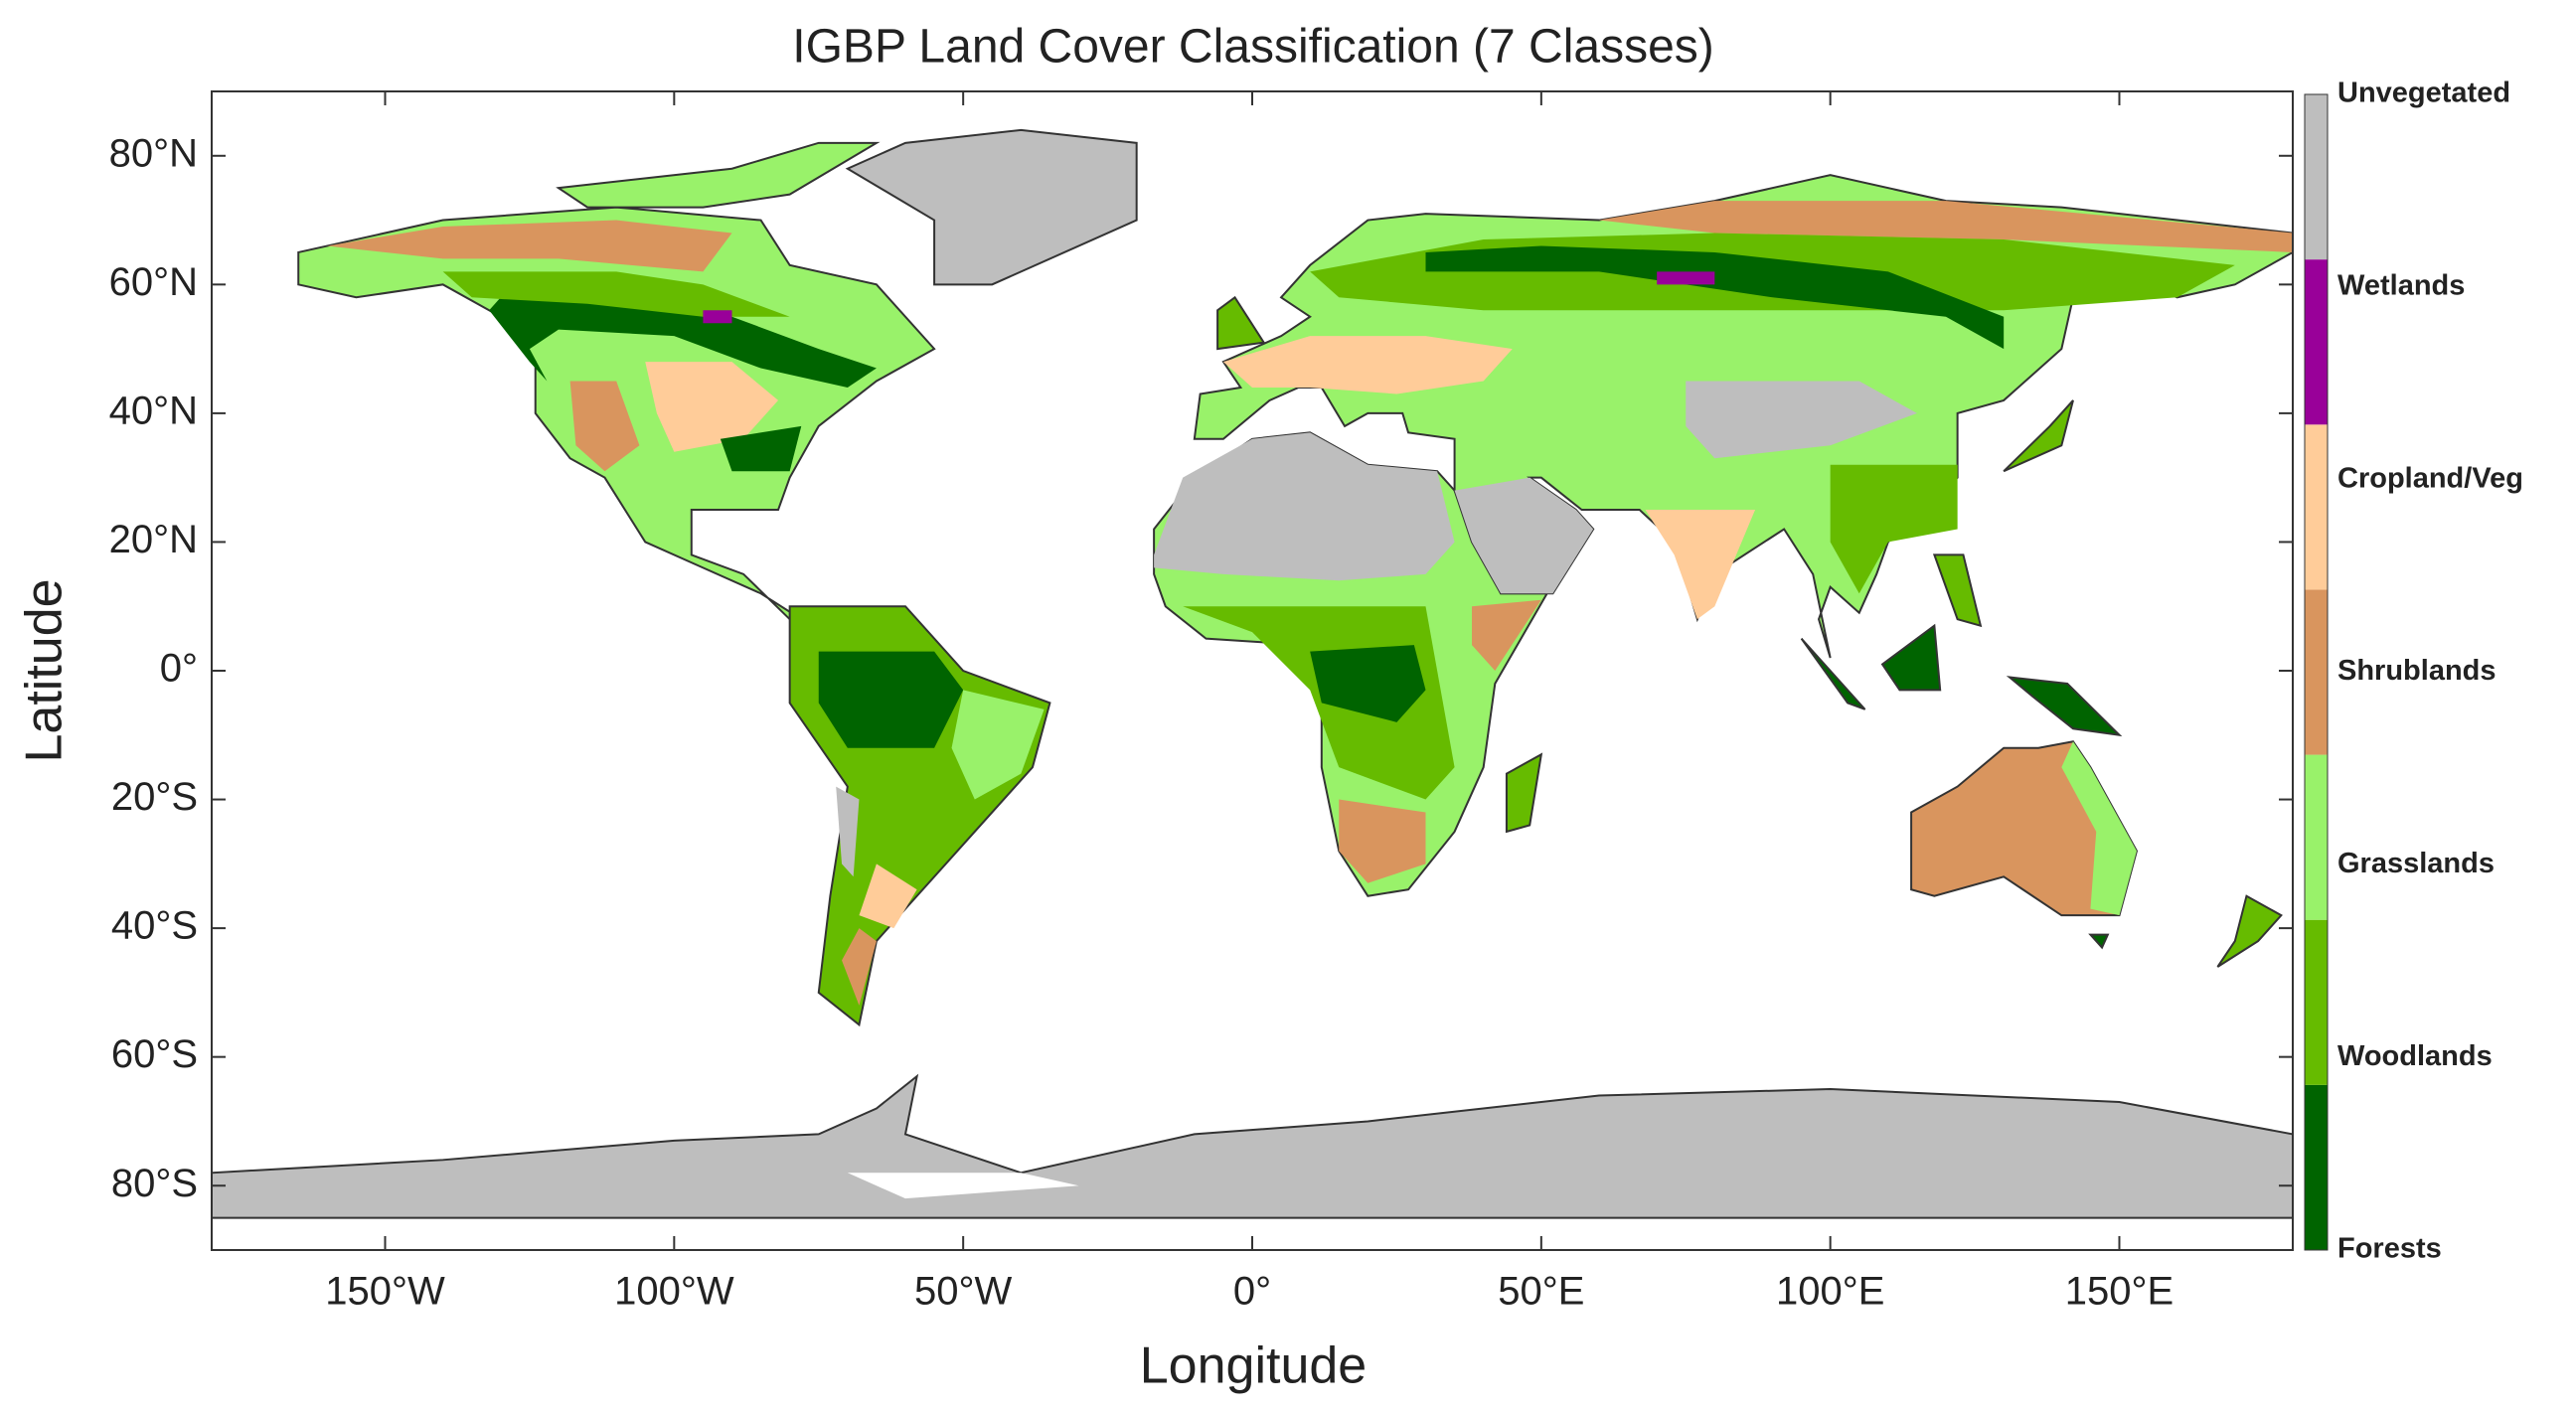  What do you see at coordinates (2415, 1056) in the screenshot?
I see `colorbar-label: Woodlands` at bounding box center [2415, 1056].